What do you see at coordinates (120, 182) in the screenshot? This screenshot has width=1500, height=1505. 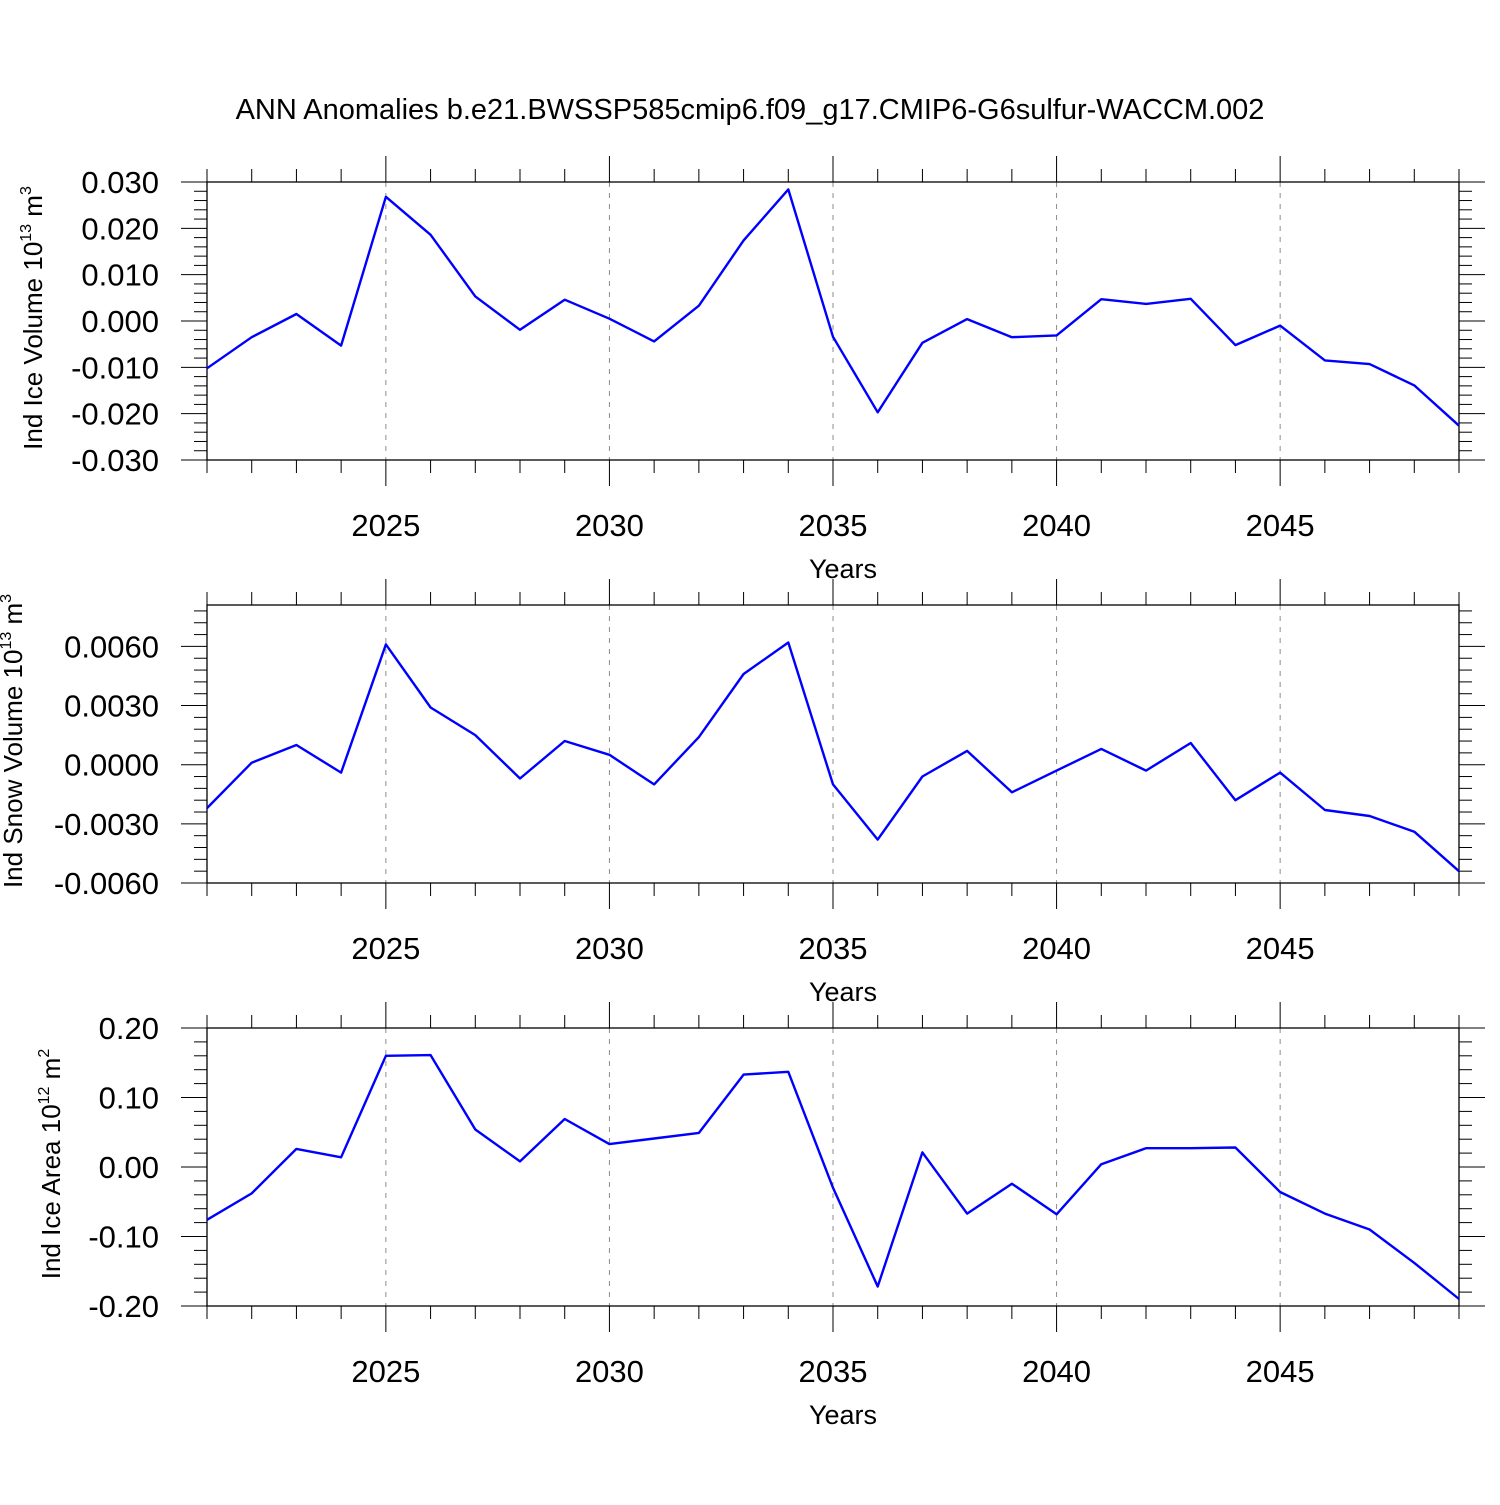 I see `y-tick-label: 0.030` at bounding box center [120, 182].